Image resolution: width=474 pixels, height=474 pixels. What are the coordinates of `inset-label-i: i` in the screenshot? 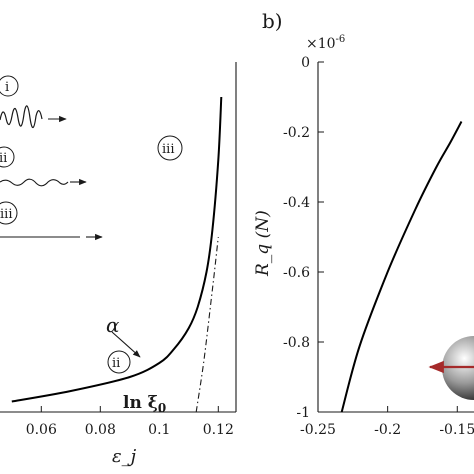 It's located at (7, 87).